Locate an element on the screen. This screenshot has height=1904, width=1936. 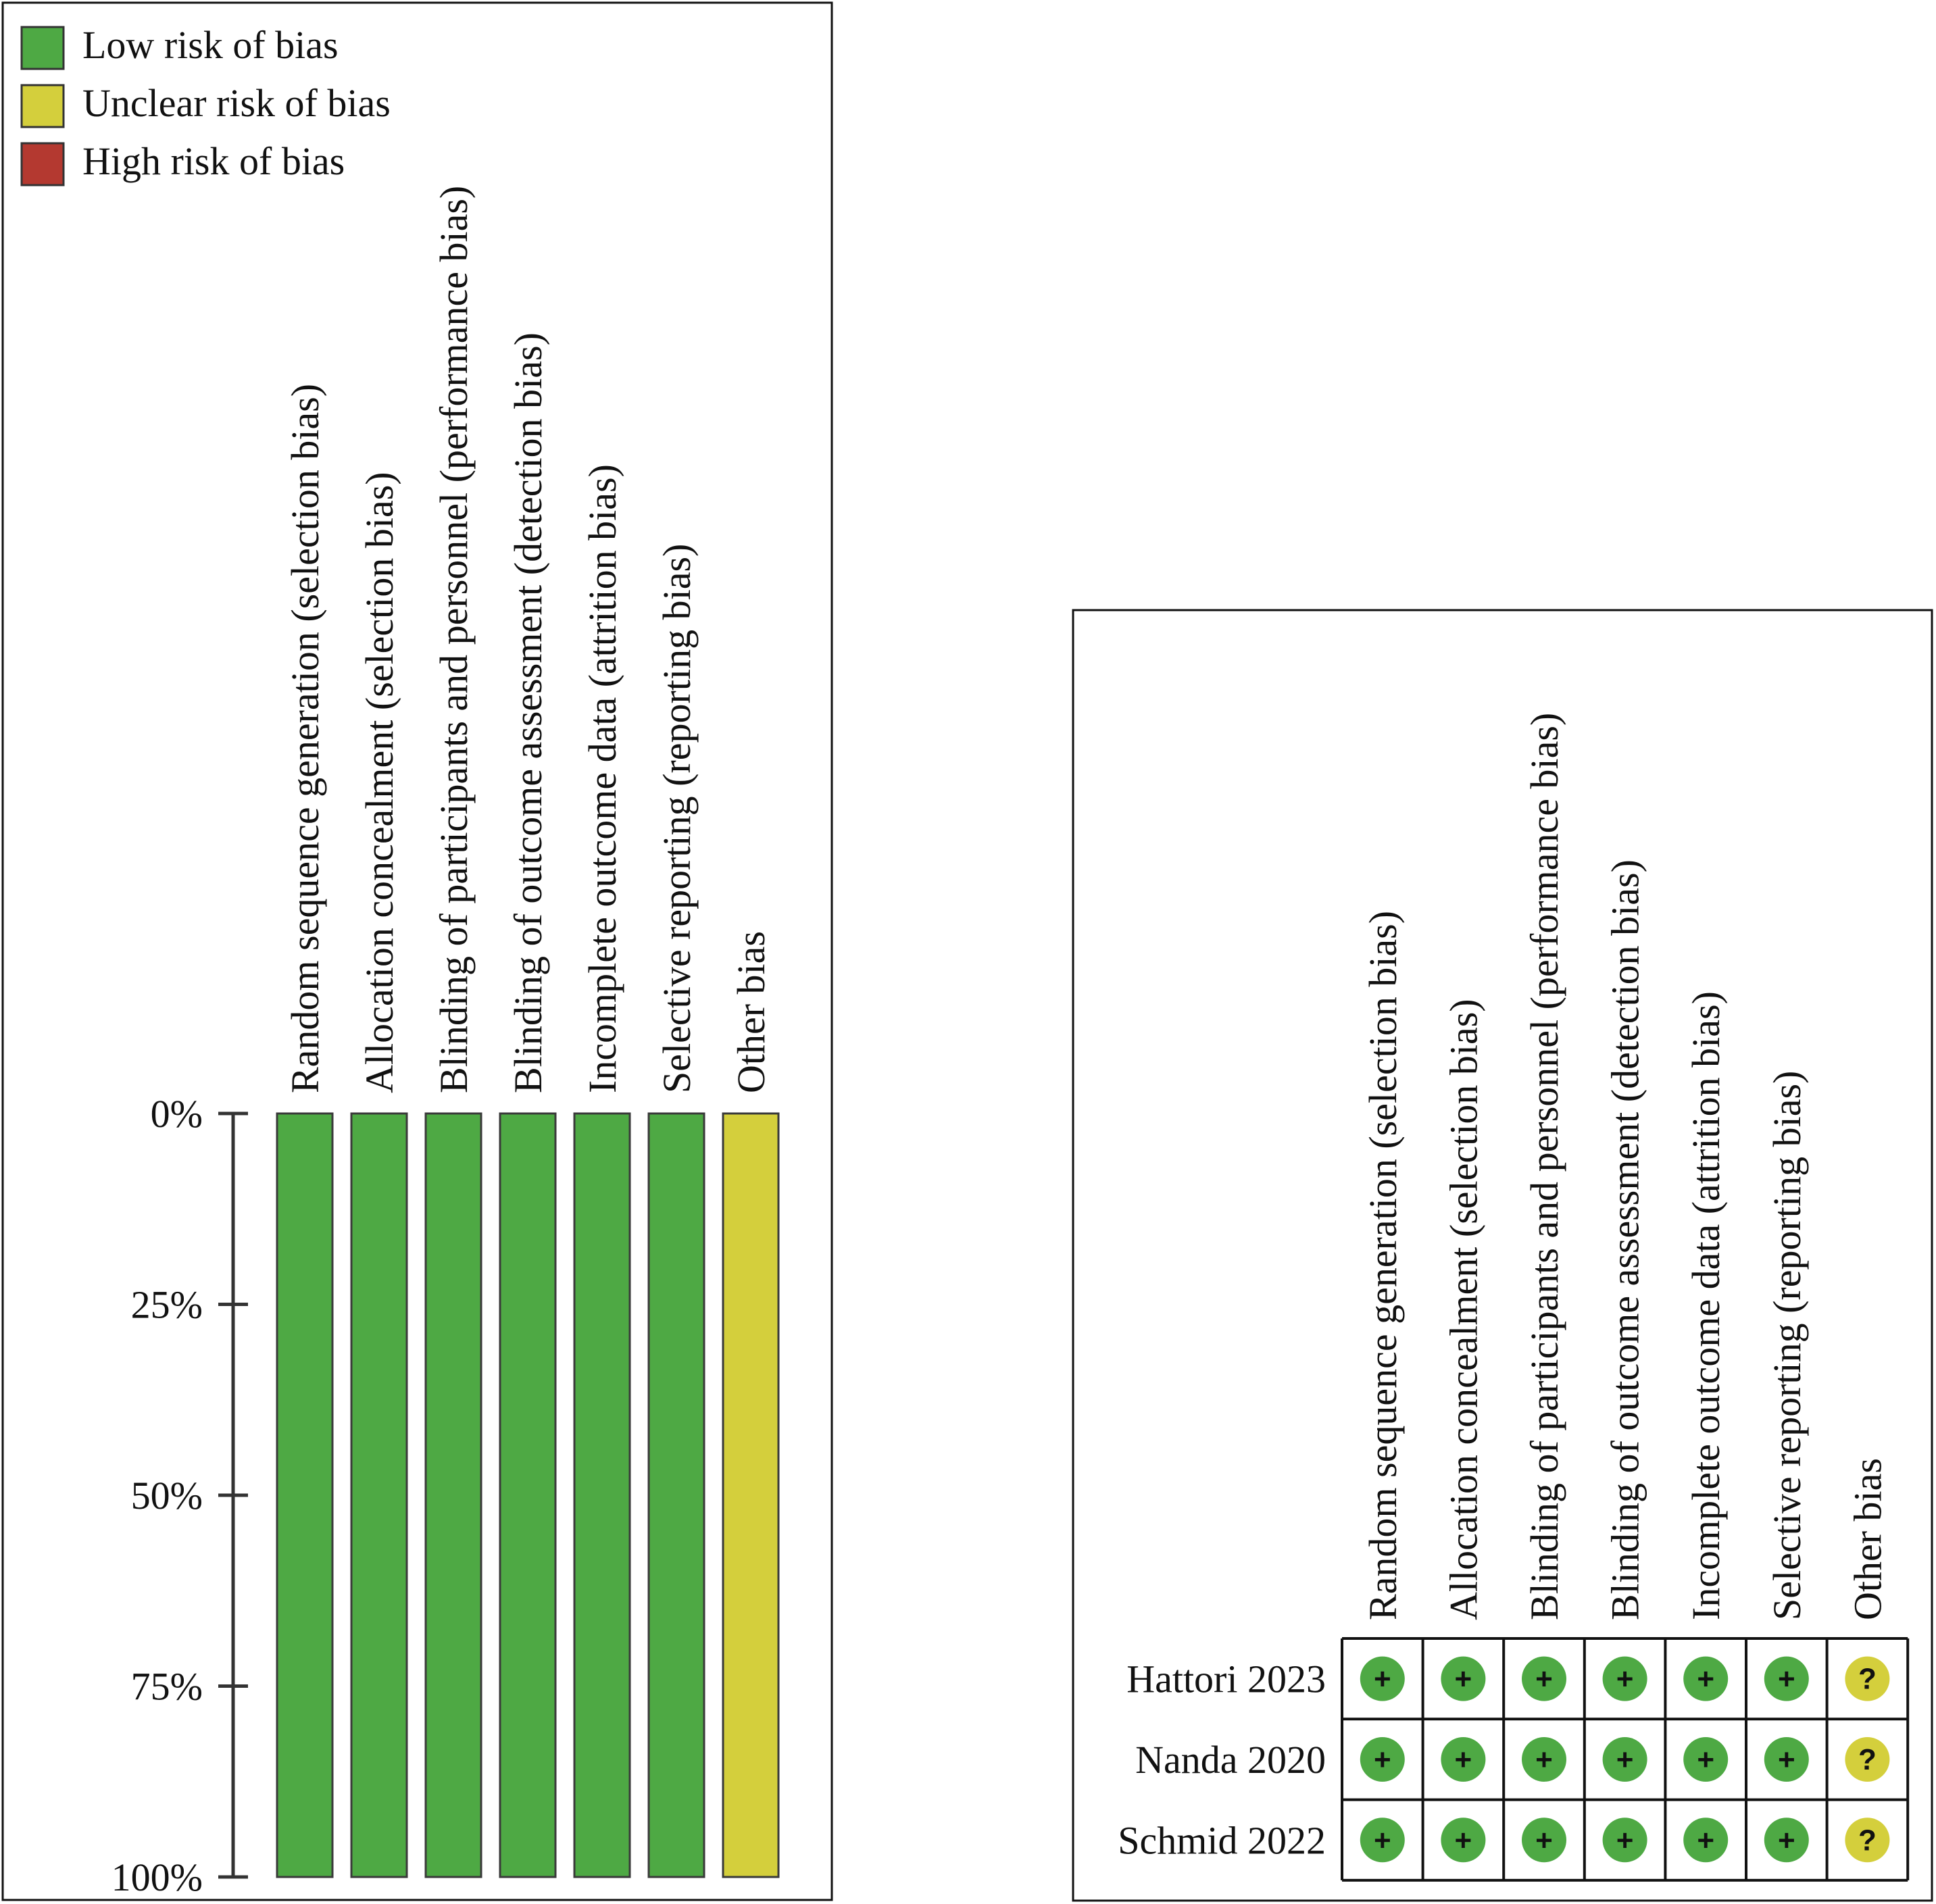
x-category-label: Allocation concealment (selection bias) is located at coordinates (379, 782).